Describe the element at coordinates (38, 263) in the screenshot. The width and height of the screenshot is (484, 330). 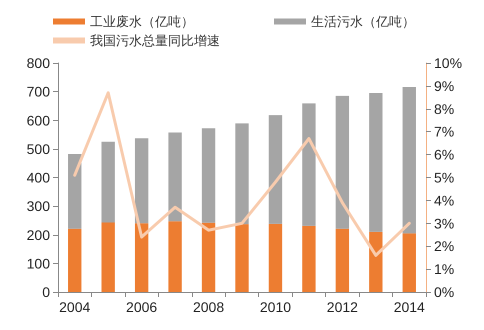
I see `y-tick-label: 100` at that location.